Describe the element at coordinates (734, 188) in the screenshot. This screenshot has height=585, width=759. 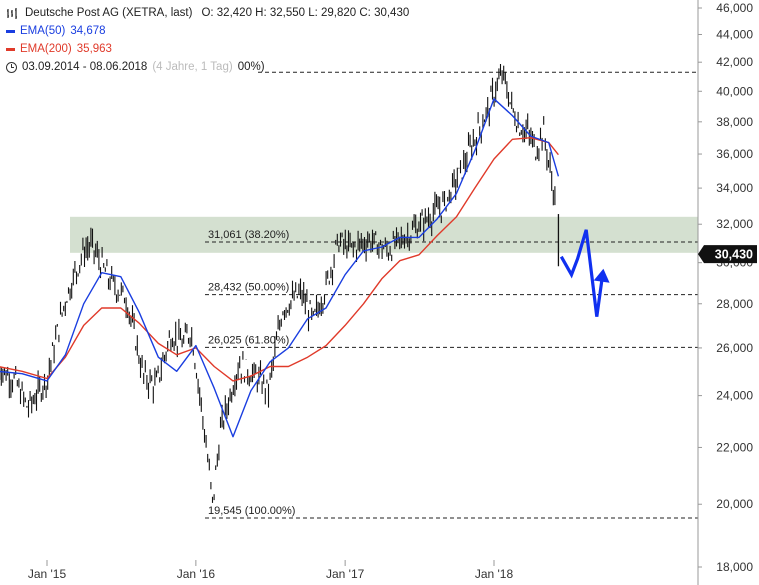
I see `y-tick-label: 34,000` at that location.